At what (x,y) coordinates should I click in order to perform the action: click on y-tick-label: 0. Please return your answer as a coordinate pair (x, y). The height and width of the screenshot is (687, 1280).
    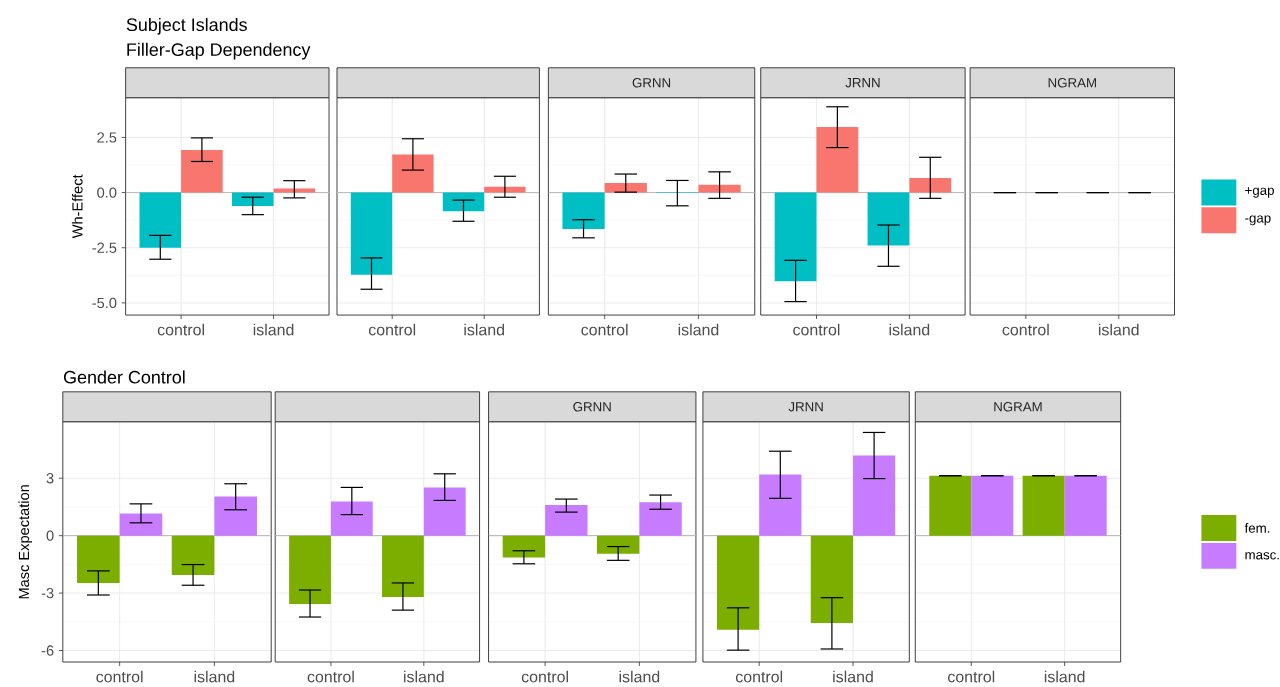
    Looking at the image, I should click on (50, 535).